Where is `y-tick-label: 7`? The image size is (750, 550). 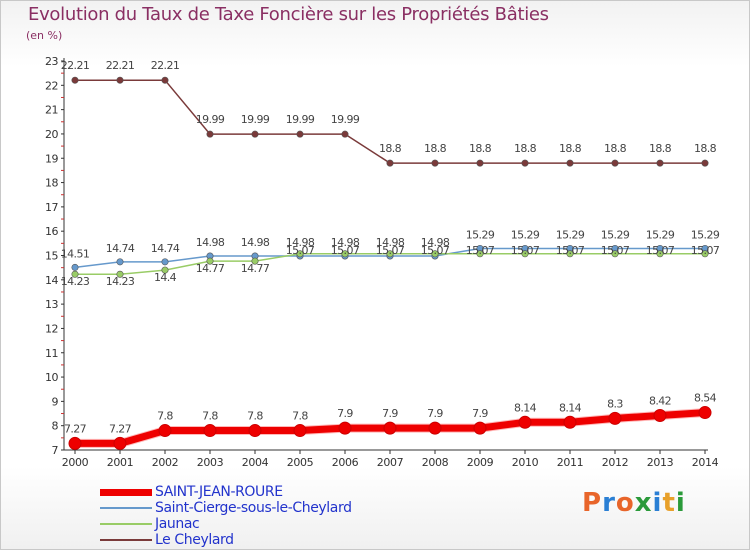
y-tick-label: 7 is located at coordinates (55, 450).